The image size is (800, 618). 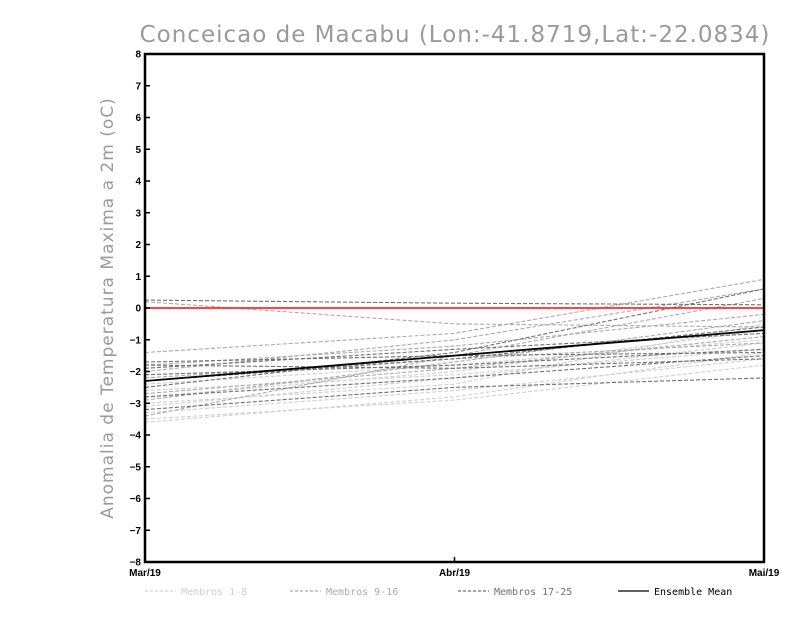 I want to click on y-tick-label: −7, so click(x=136, y=531).